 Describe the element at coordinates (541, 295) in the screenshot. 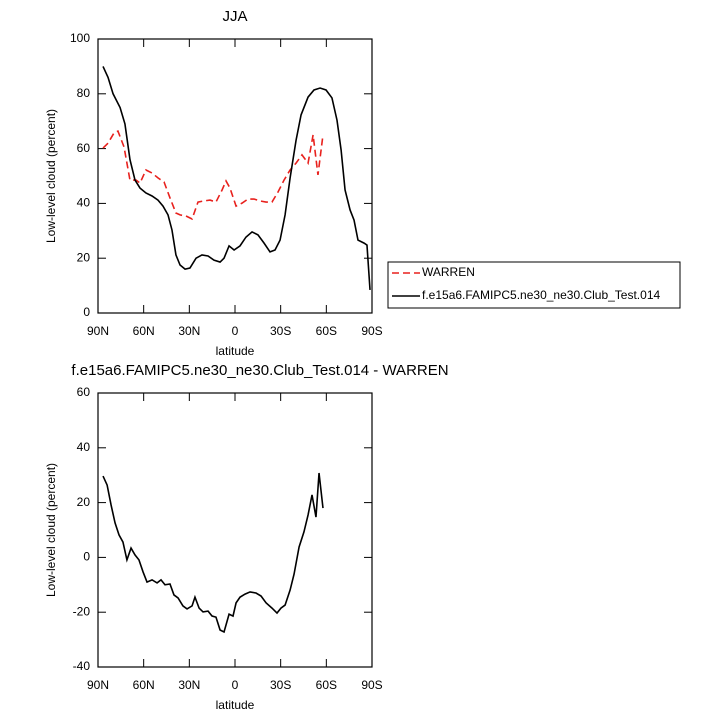

I see `legend-label: f.e15a6.FAMIPC5.ne30_ne30.Club_Test.014` at that location.